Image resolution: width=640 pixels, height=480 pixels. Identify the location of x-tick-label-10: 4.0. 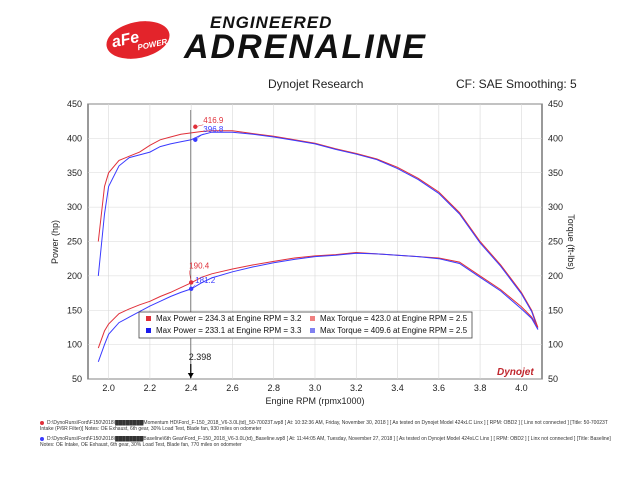
(521, 388).